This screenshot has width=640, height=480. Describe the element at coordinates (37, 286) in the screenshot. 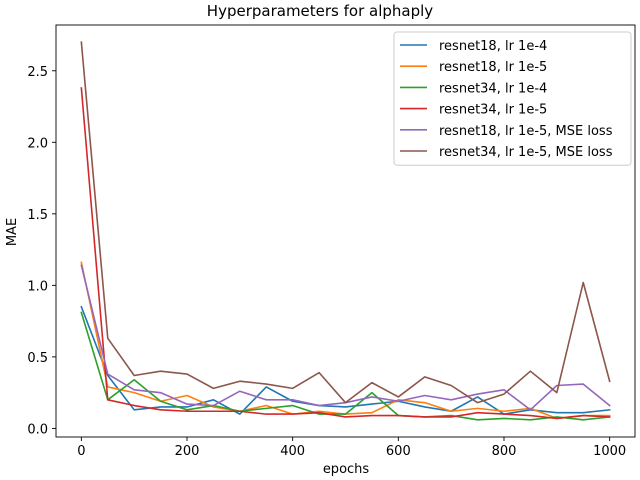

I see `y-tick-label: 1.0` at that location.